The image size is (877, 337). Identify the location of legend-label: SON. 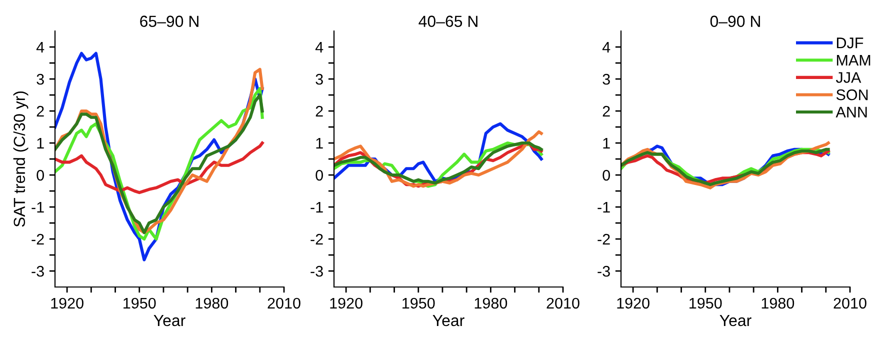
(852, 94).